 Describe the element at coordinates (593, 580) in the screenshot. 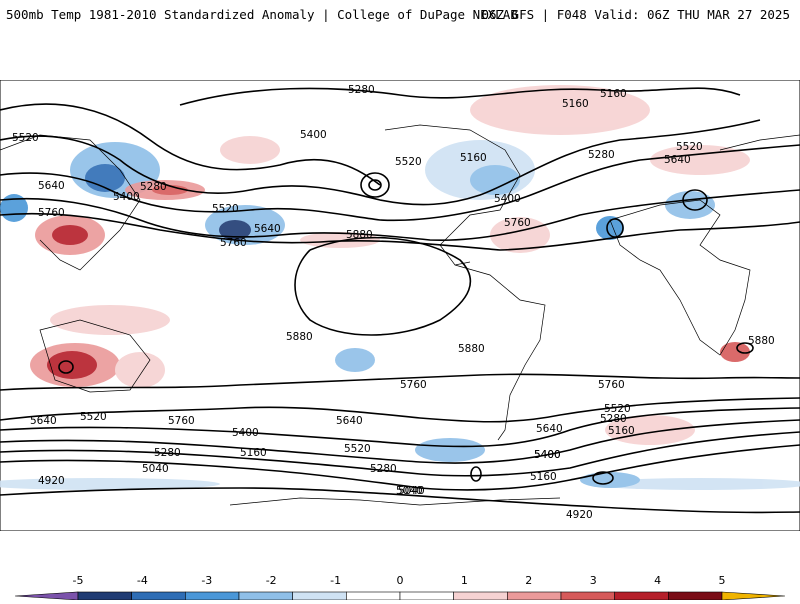

I see `colorbar-tick-label: 3` at that location.